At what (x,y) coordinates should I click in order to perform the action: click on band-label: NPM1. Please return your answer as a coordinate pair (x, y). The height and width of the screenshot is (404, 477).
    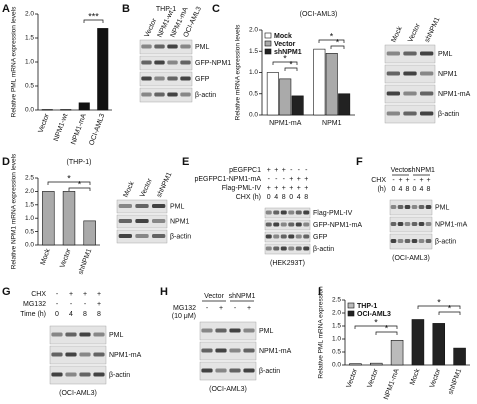
    Looking at the image, I should click on (180, 221).